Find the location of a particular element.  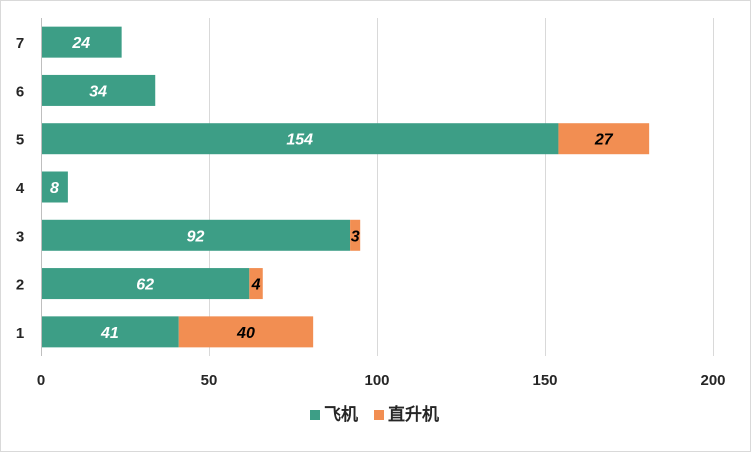

y-tick-label: 3 is located at coordinates (20, 236).